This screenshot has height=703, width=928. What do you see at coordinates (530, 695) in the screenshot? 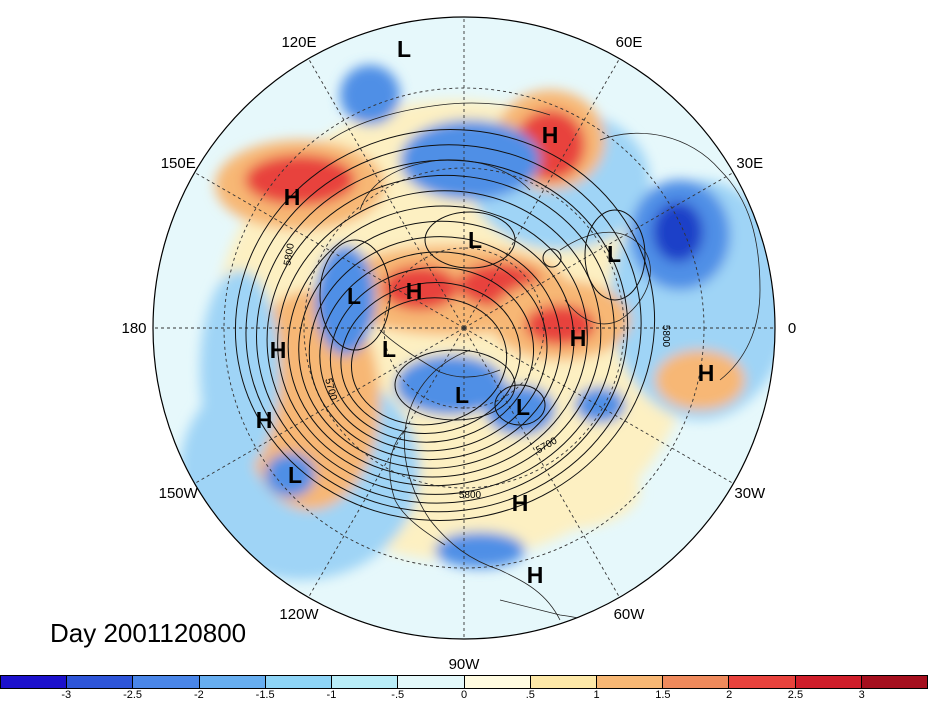
I see `colorbar-tick-label: .5` at bounding box center [530, 695].